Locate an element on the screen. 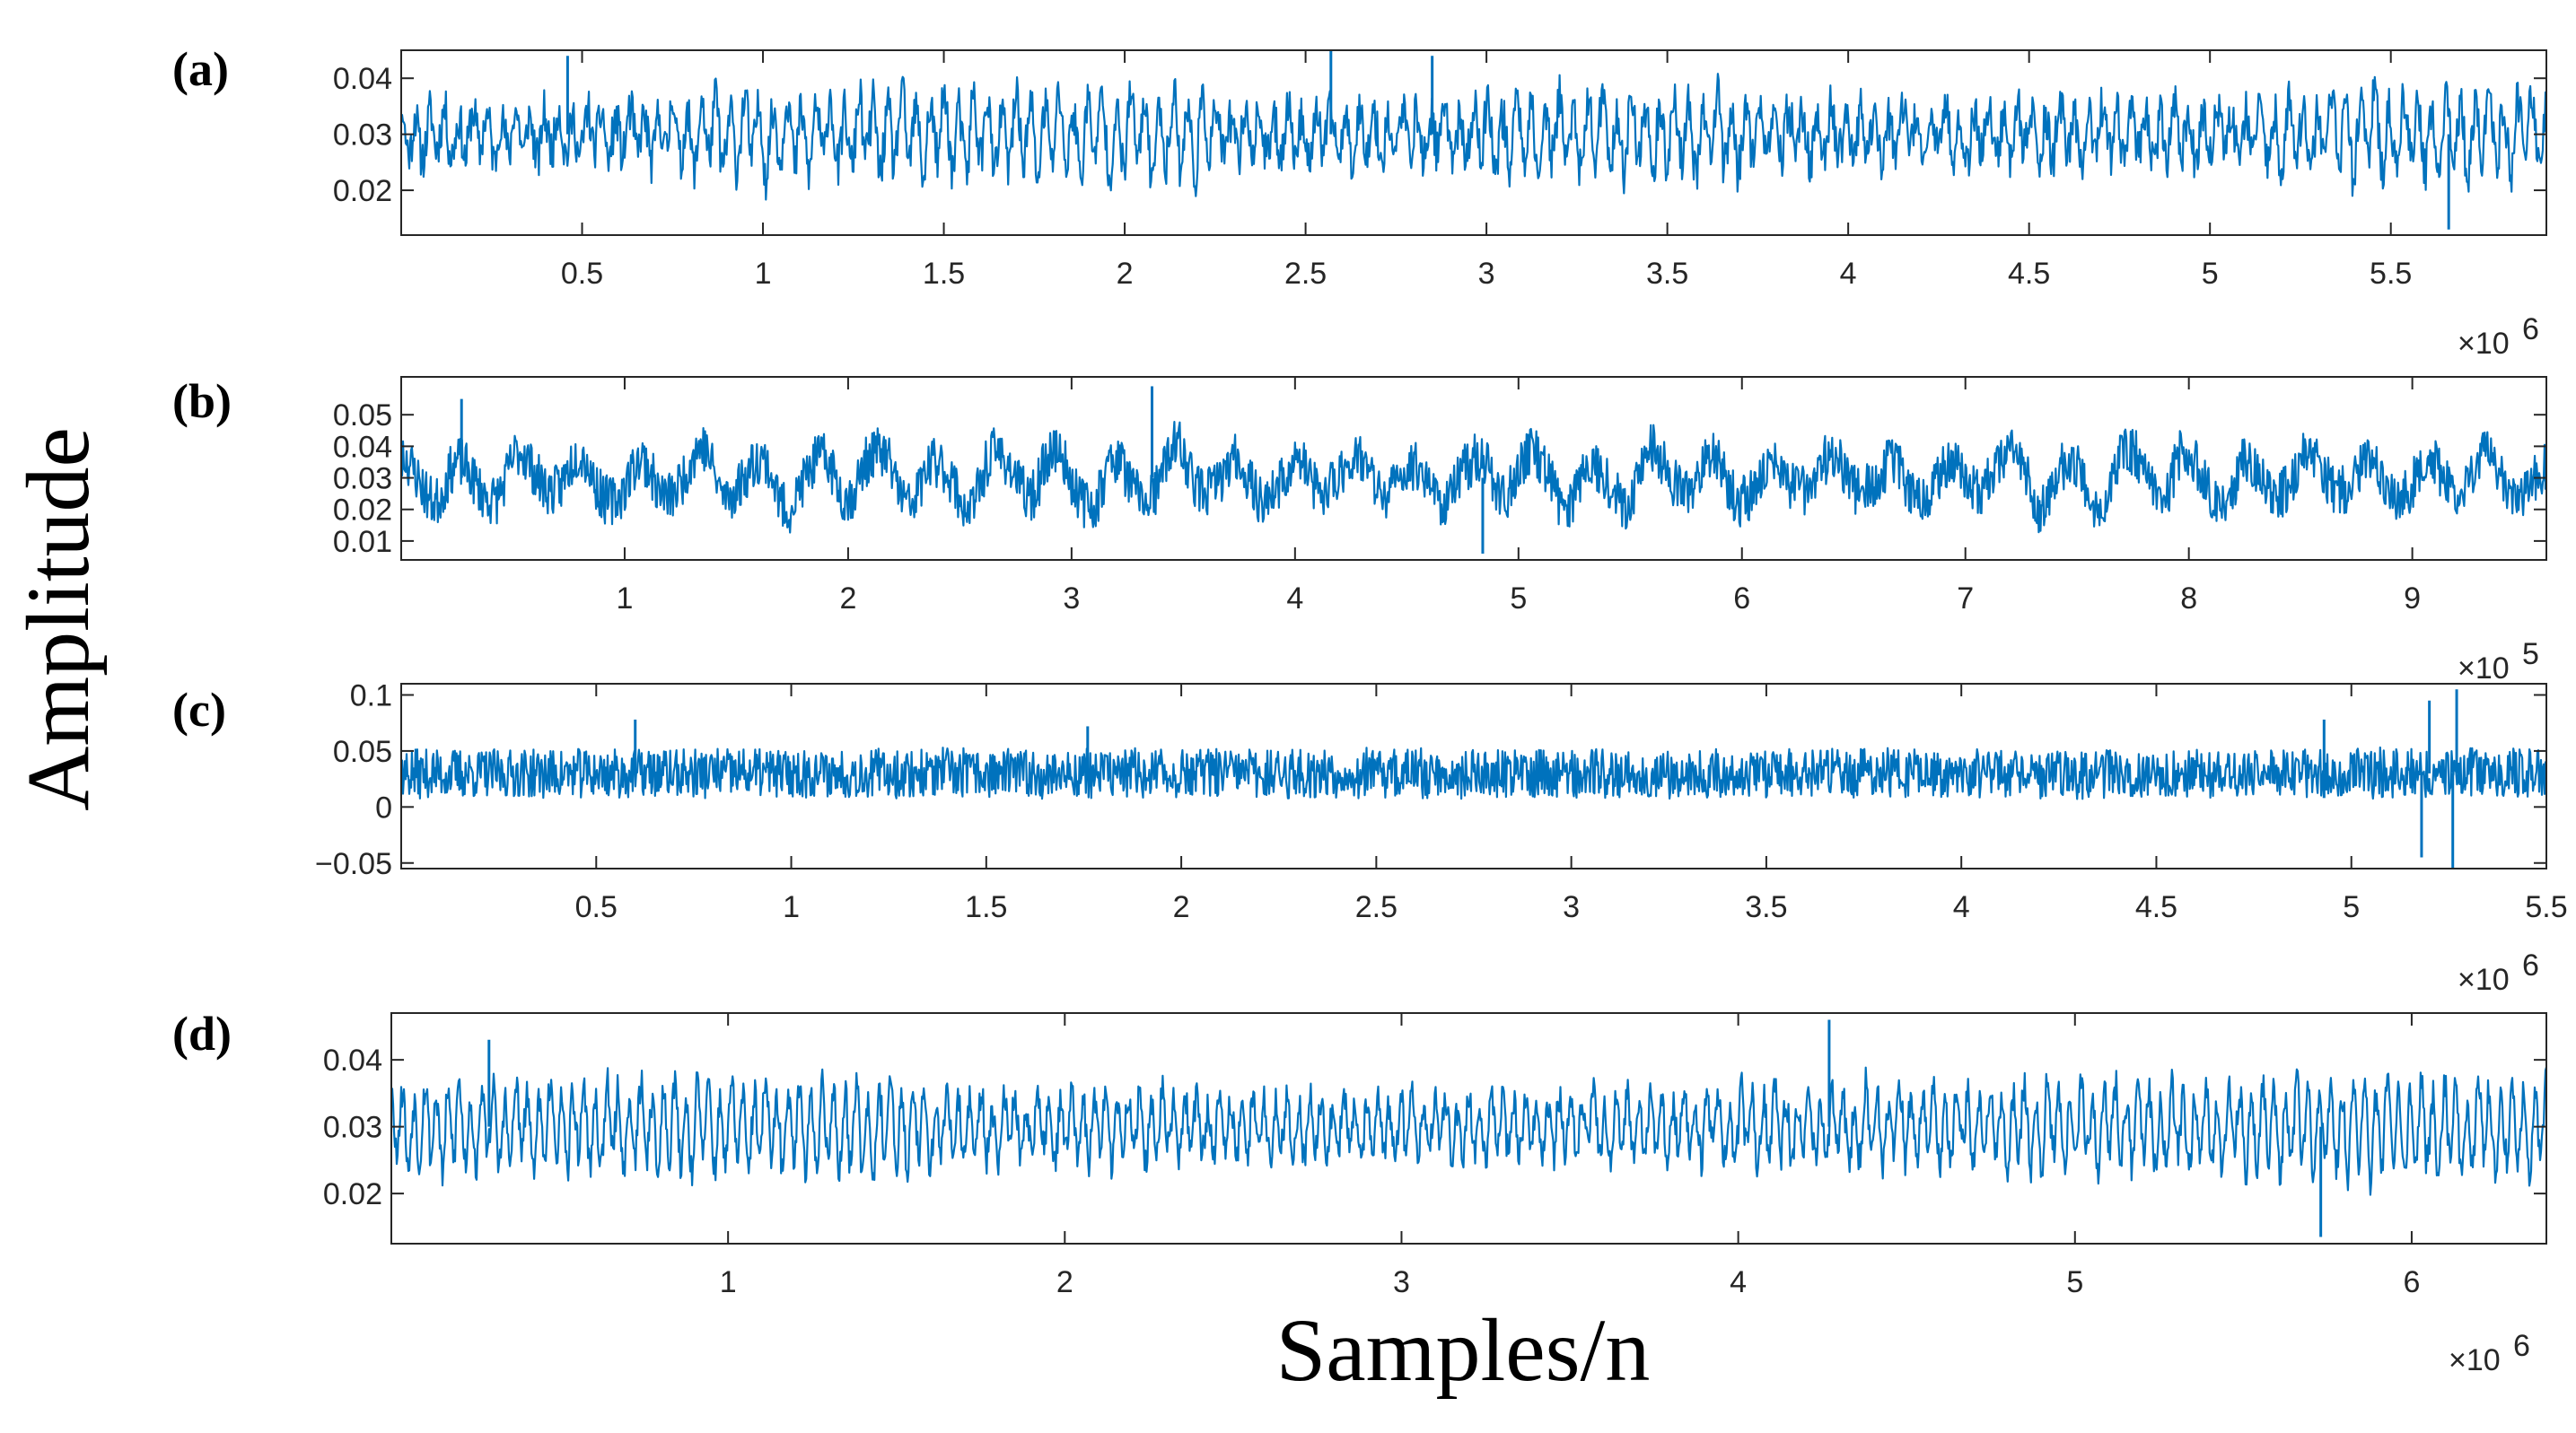 The image size is (2576, 1433). y-tick-label: 0 is located at coordinates (383, 808).